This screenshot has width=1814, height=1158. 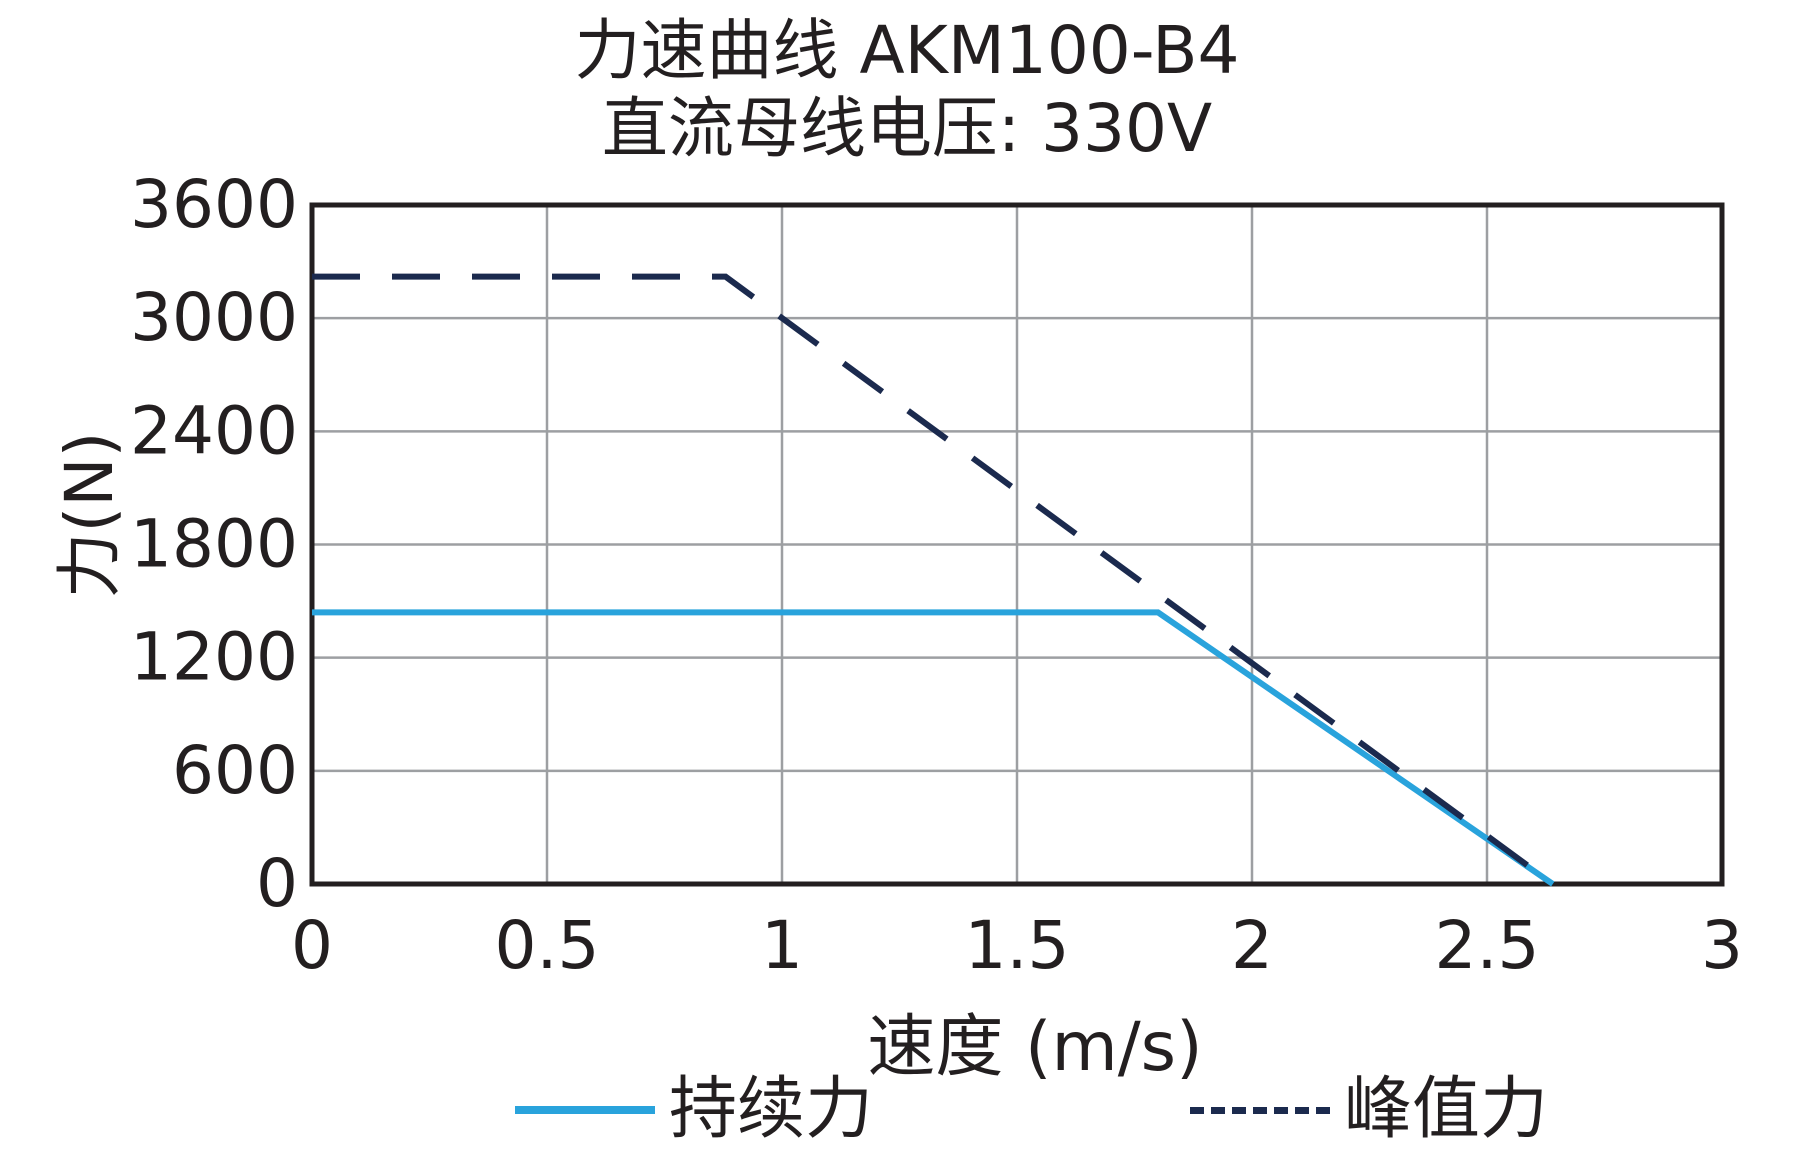 I want to click on chart-subtitle: 直流母线电压: 330V, so click(x=907, y=128).